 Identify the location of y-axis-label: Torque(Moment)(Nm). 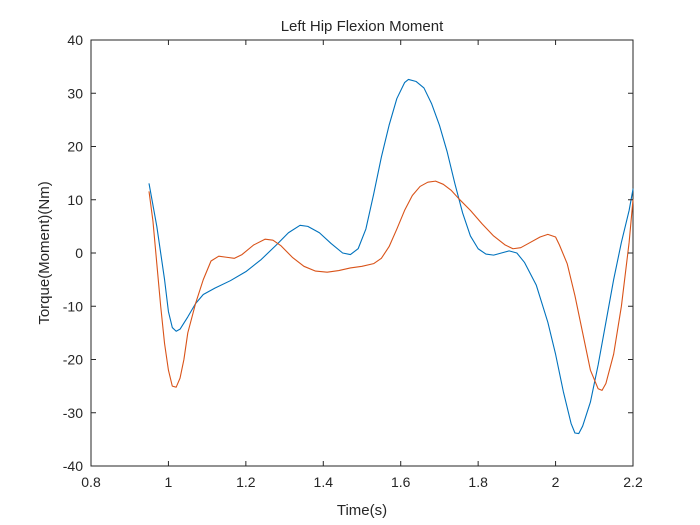
(44, 252).